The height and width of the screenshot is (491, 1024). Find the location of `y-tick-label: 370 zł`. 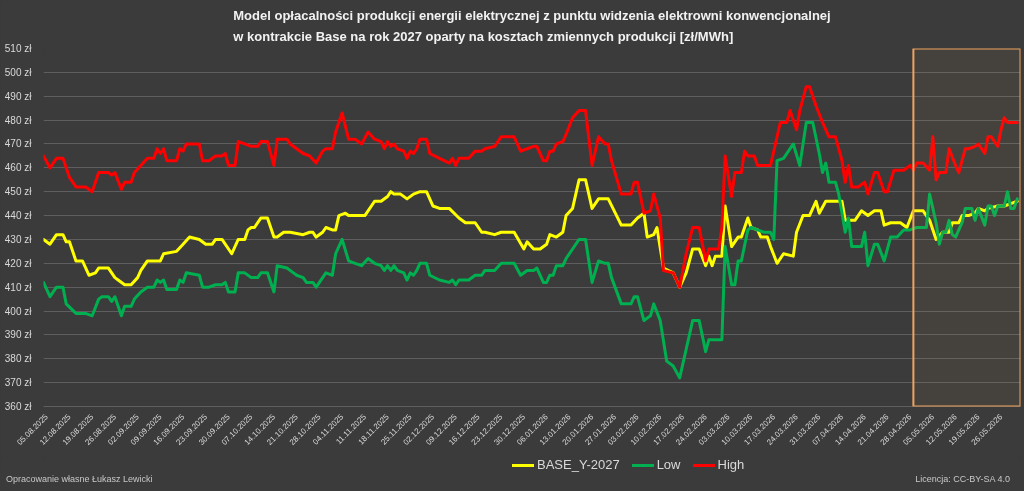

y-tick-label: 370 zł is located at coordinates (18, 383).